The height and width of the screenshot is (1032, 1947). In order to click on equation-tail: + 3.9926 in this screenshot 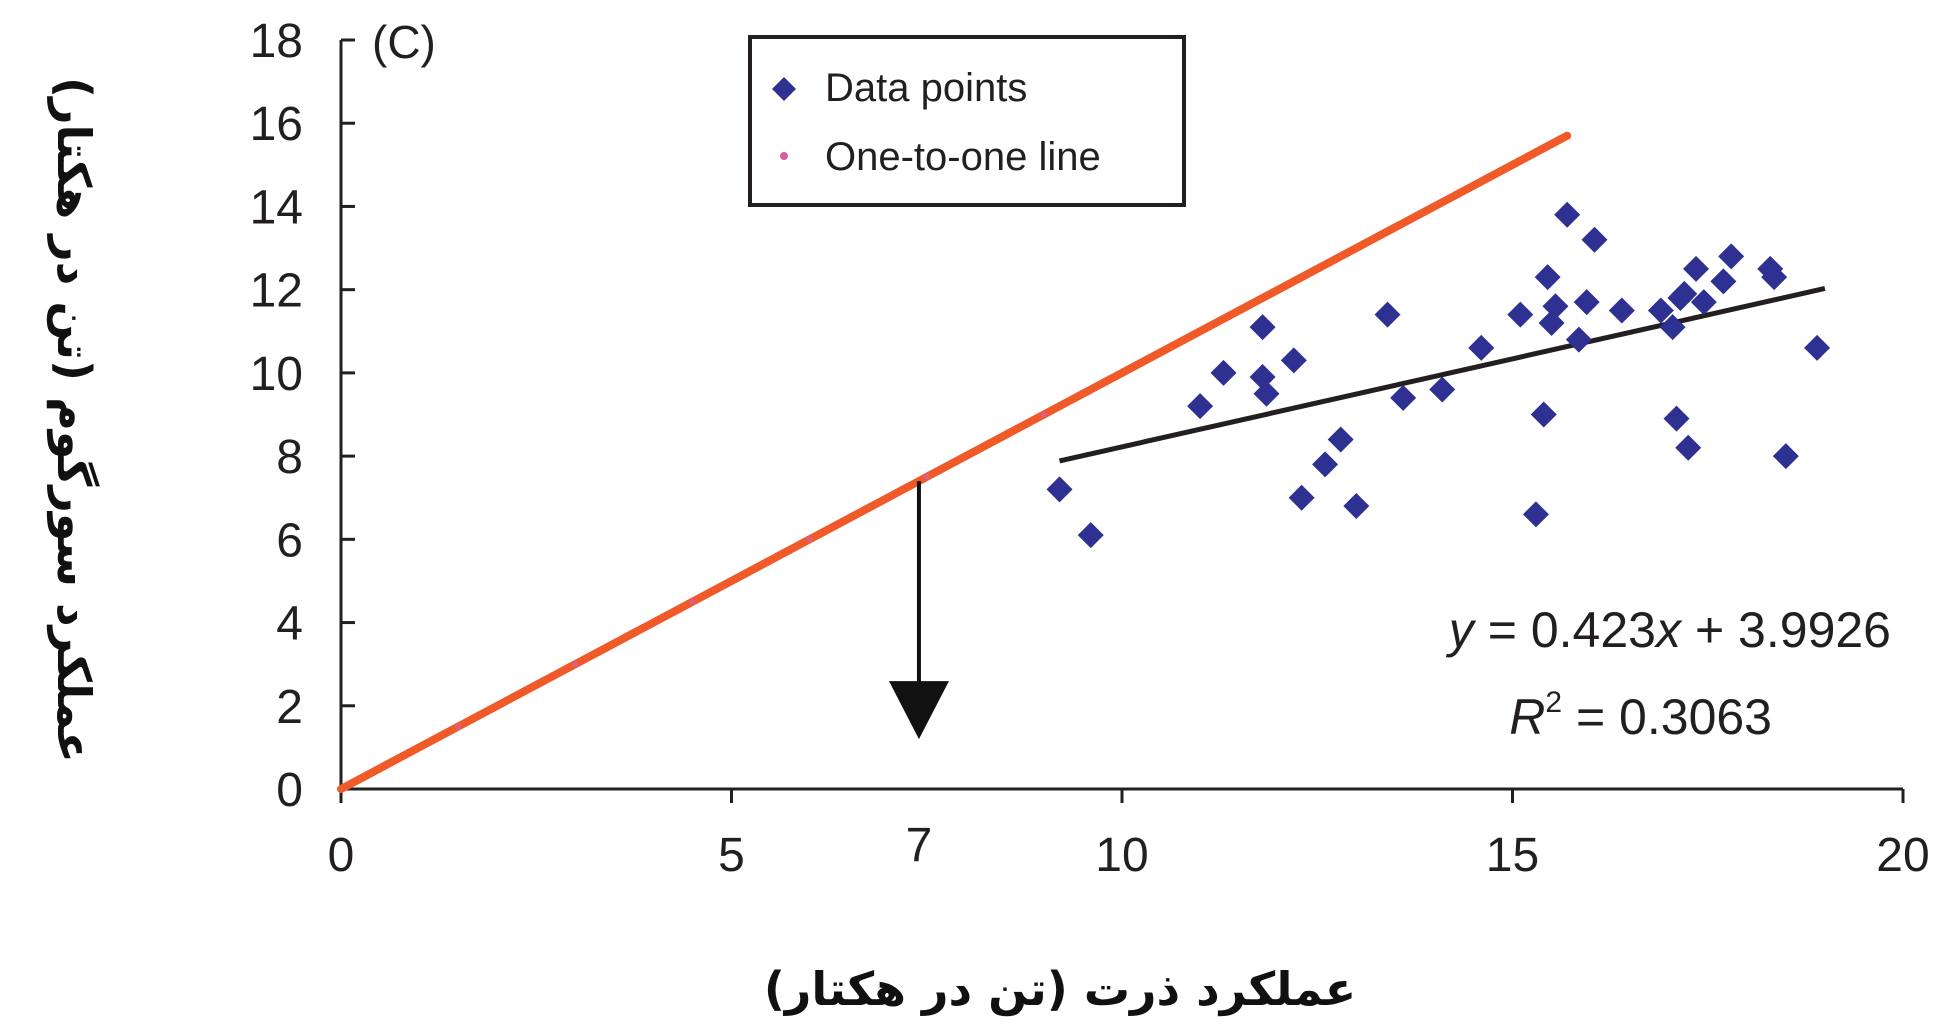, I will do `click(1793, 630)`.